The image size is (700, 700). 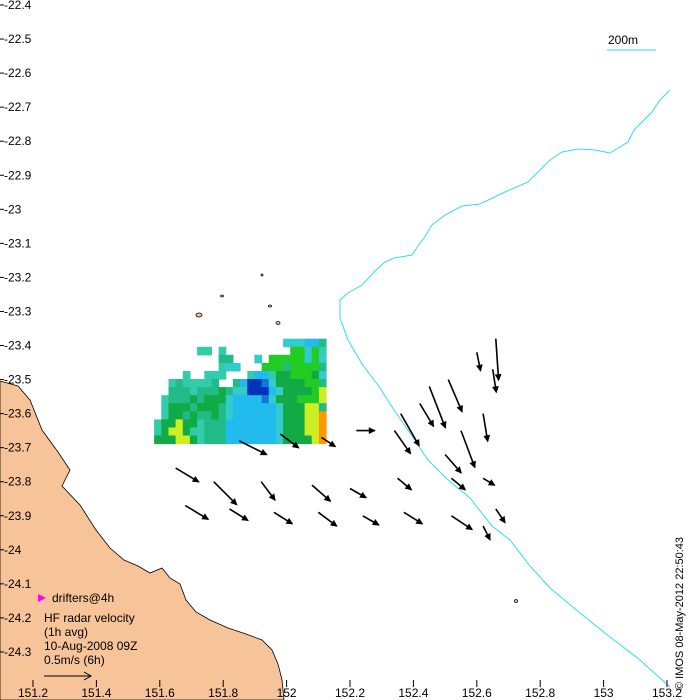 I want to click on lon-tick-label: 151.6, so click(x=160, y=693).